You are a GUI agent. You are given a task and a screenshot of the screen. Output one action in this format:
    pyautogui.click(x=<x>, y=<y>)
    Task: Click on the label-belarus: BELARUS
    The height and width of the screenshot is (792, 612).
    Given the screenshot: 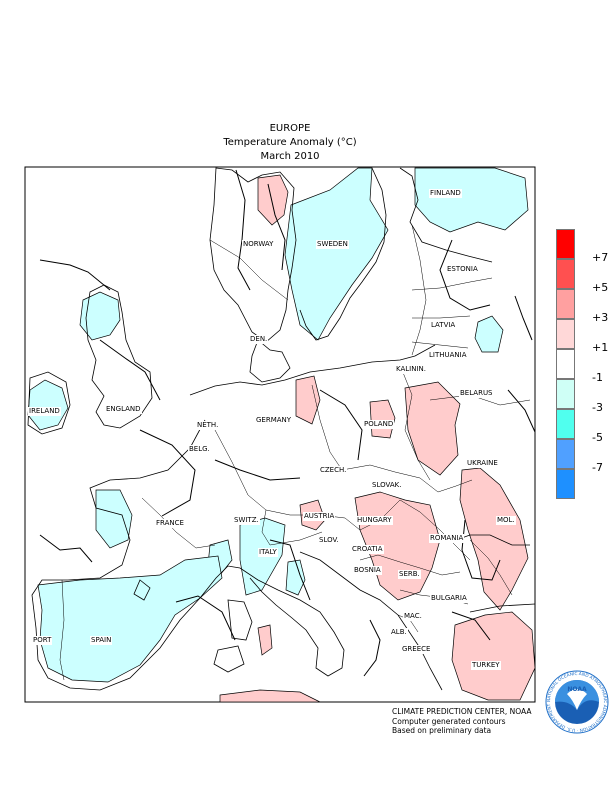 What is the action you would take?
    pyautogui.click(x=476, y=393)
    